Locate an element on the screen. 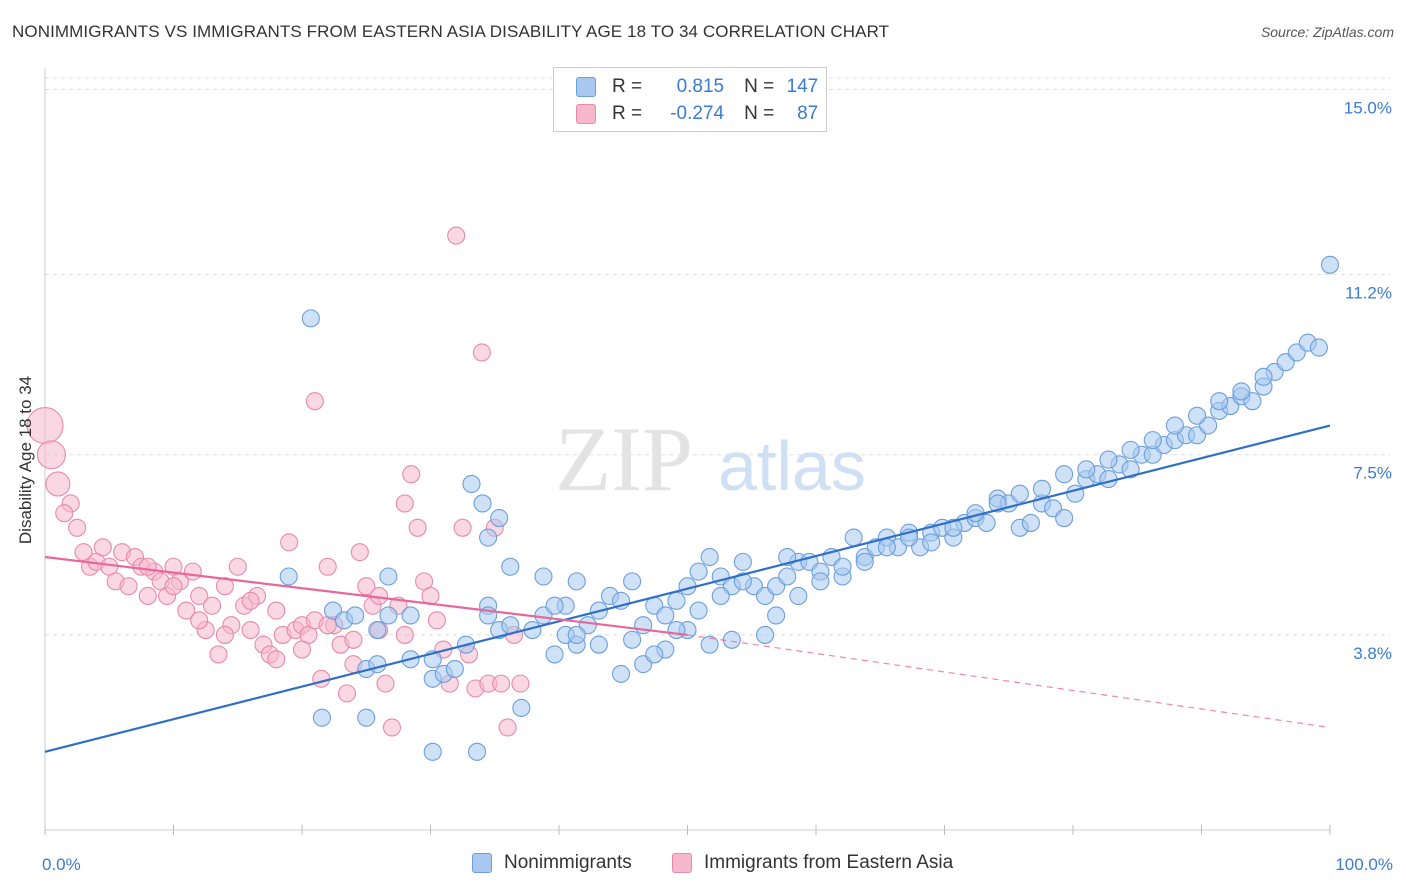  bottom-legend-label: Immigrants from Eastern Asia is located at coordinates (829, 862).